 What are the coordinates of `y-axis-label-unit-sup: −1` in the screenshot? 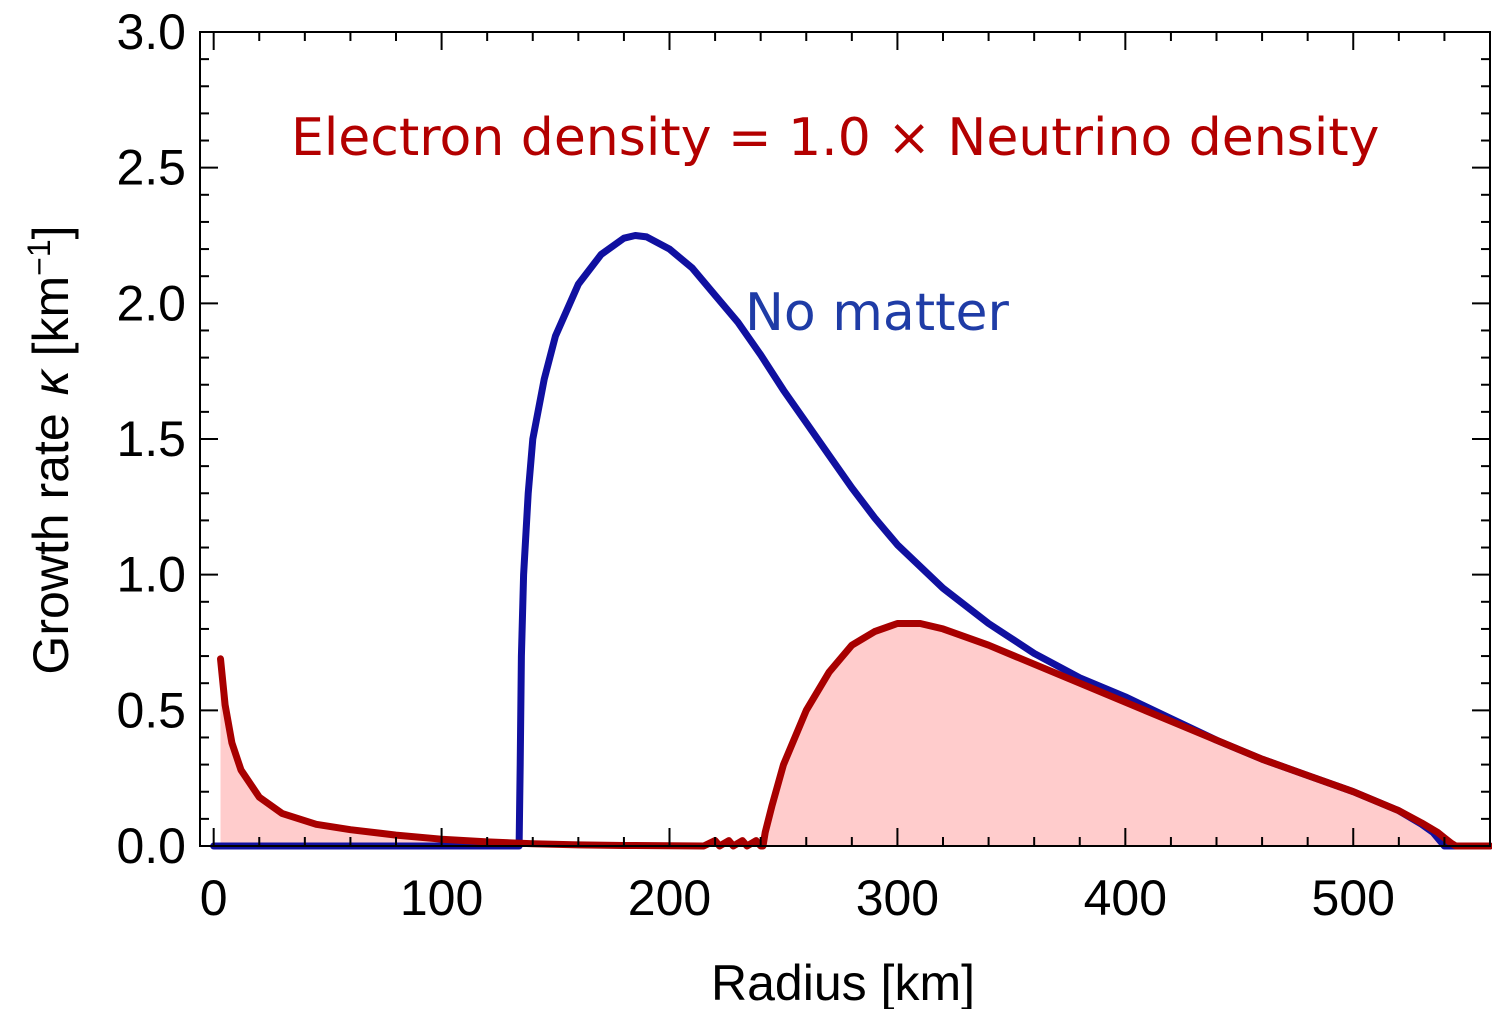 It's located at (39, 257).